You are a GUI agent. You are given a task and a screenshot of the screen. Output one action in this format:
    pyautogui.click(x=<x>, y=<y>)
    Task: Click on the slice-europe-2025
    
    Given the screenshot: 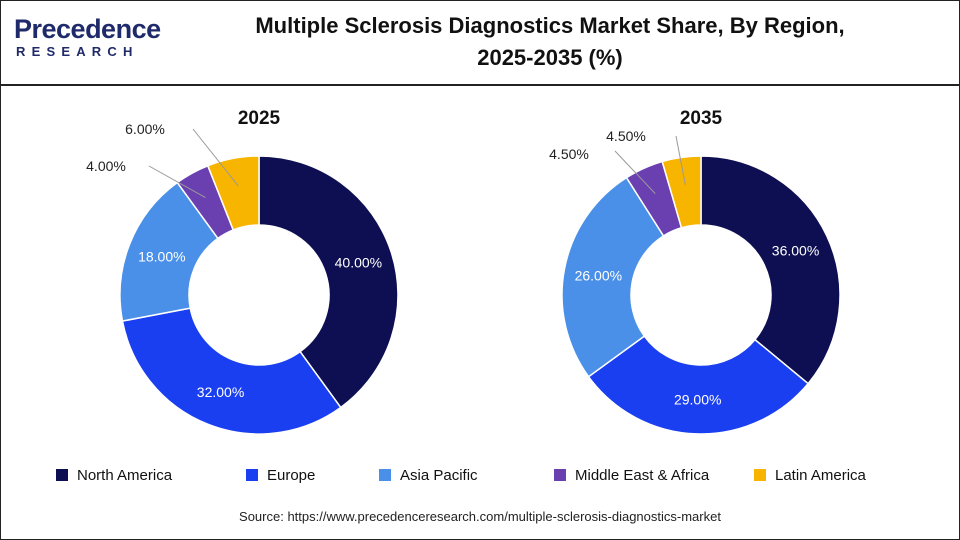 What is the action you would take?
    pyautogui.click(x=231, y=371)
    